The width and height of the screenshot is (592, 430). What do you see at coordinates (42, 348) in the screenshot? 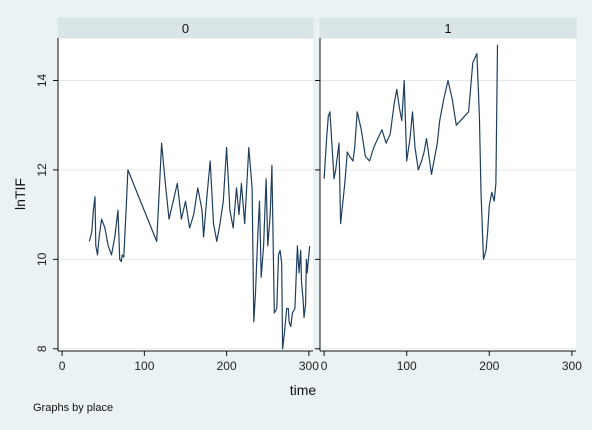
I see `y-tick-label: 8` at bounding box center [42, 348].